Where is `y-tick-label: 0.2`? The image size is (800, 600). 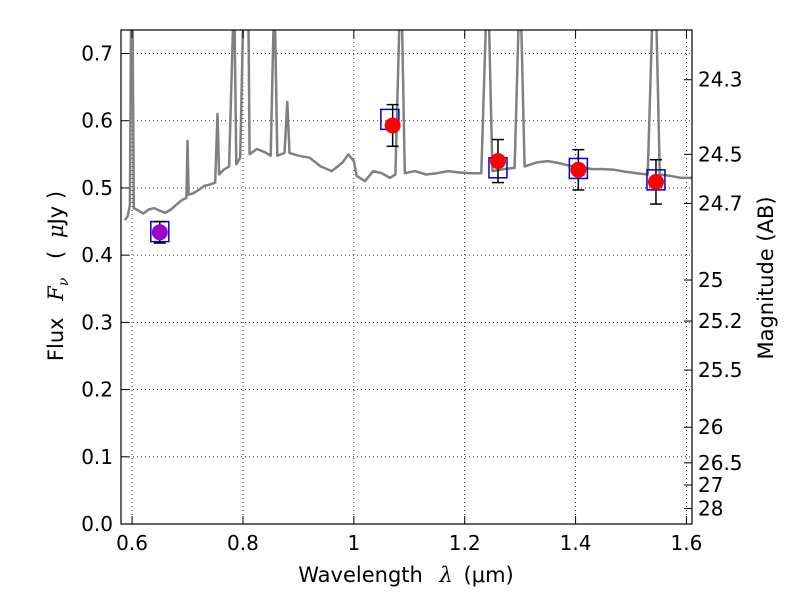 y-tick-label: 0.2 is located at coordinates (97, 390).